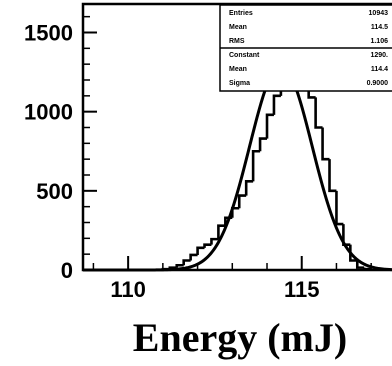  What do you see at coordinates (379, 13) in the screenshot?
I see `stats-value: 10943` at bounding box center [379, 13].